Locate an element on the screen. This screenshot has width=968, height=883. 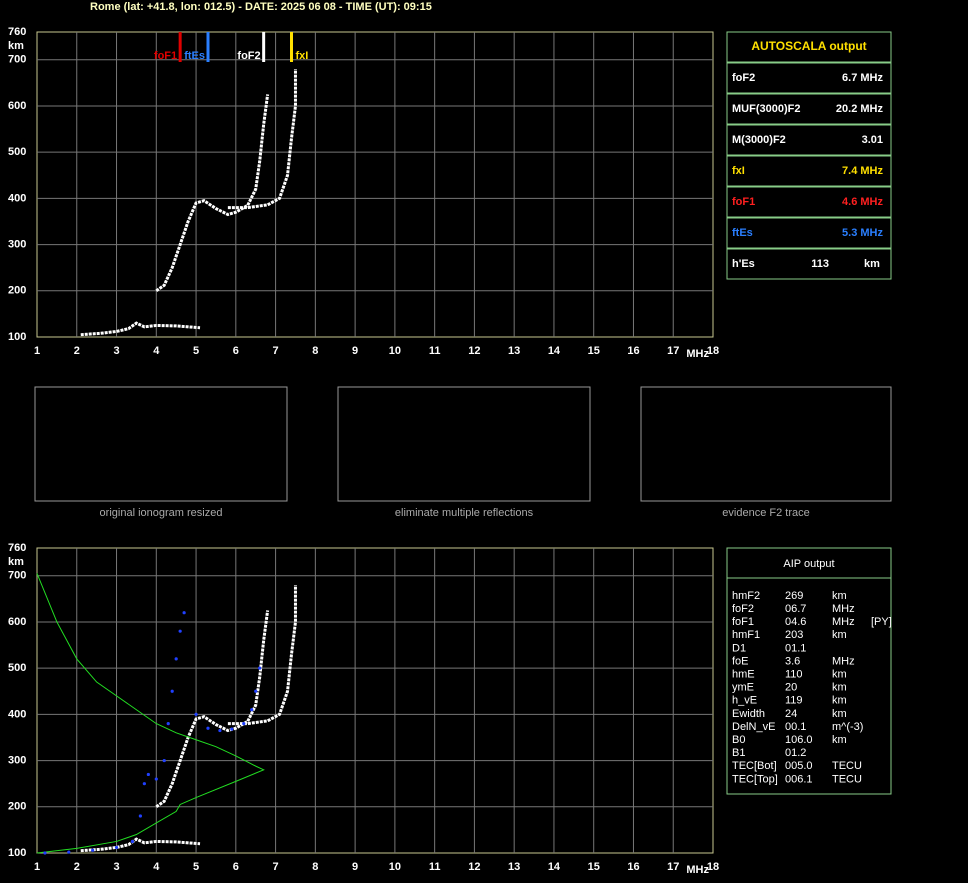
x-tick-label: 3 is located at coordinates (116, 351).